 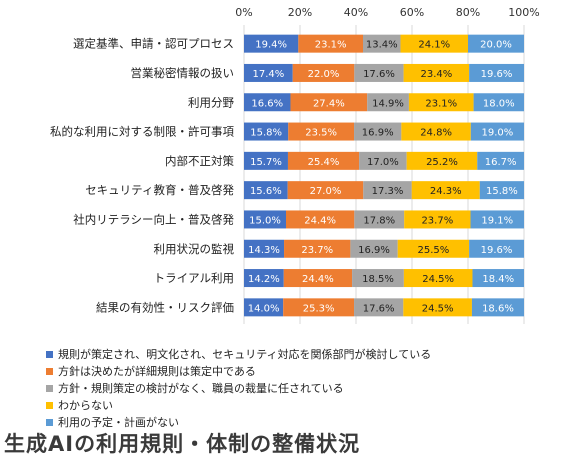 I want to click on data-label: 15.7%, so click(x=266, y=162).